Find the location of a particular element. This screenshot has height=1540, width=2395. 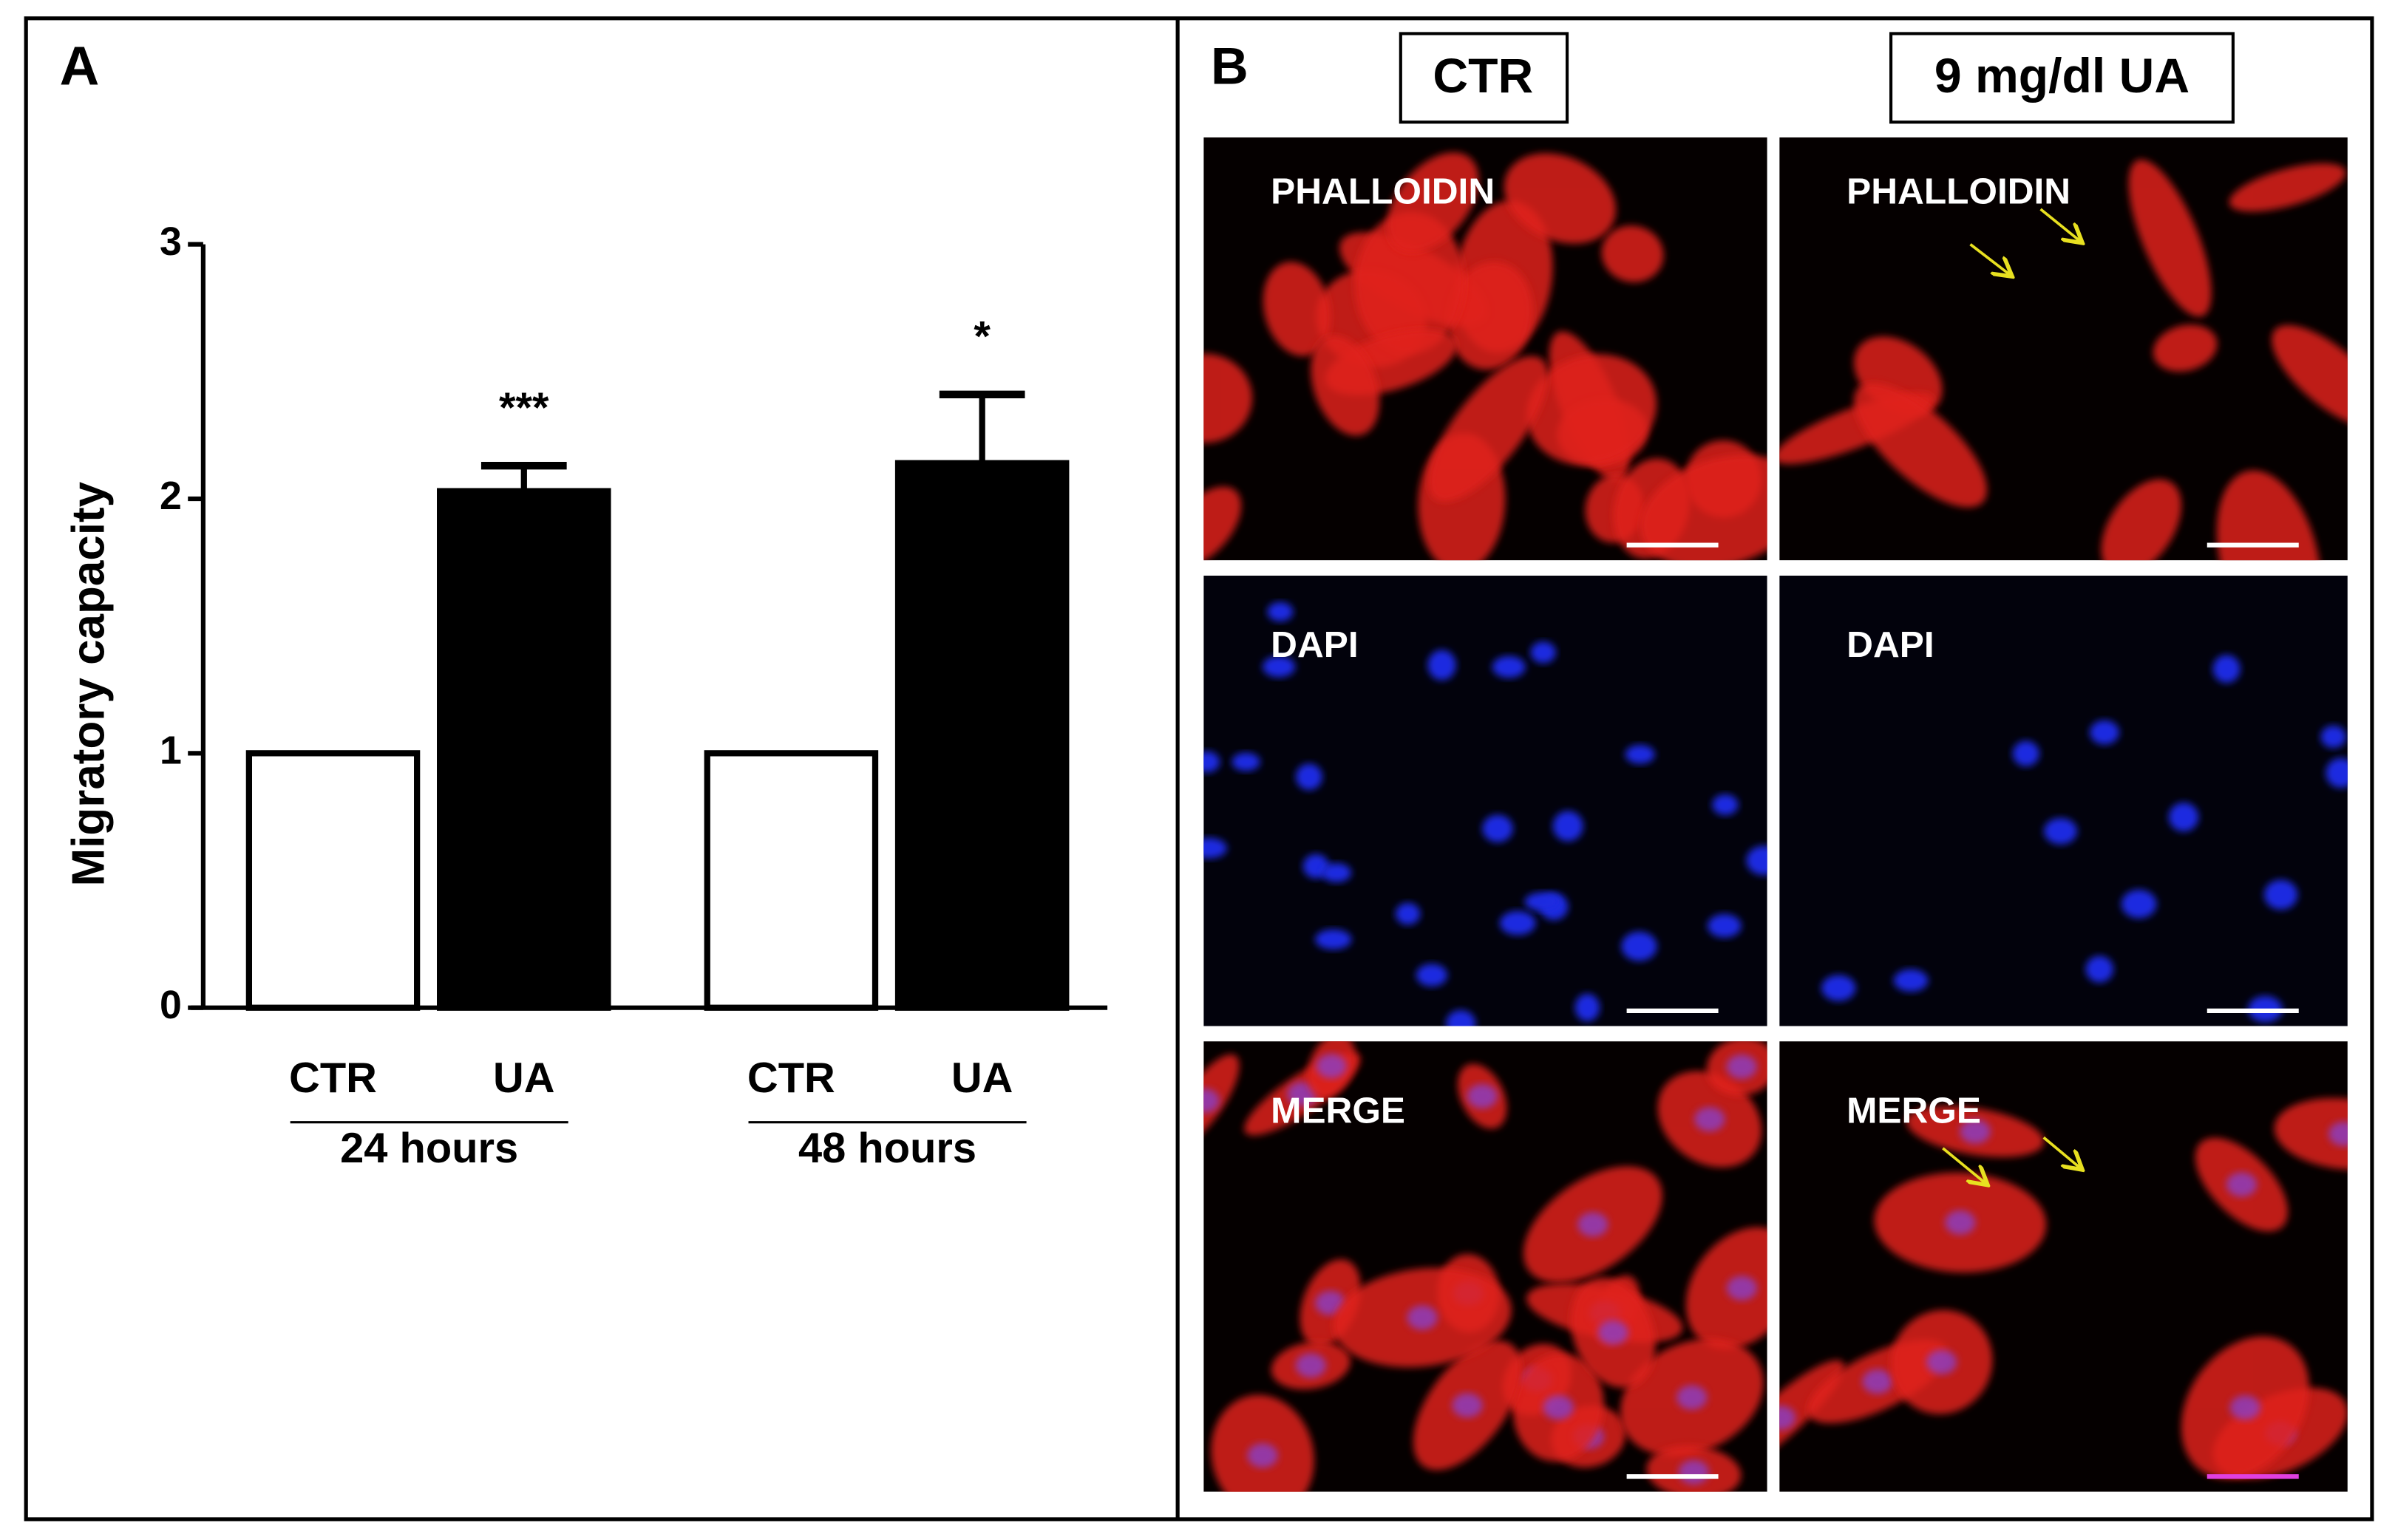

micrograph: MERGE is located at coordinates (2063, 1266).